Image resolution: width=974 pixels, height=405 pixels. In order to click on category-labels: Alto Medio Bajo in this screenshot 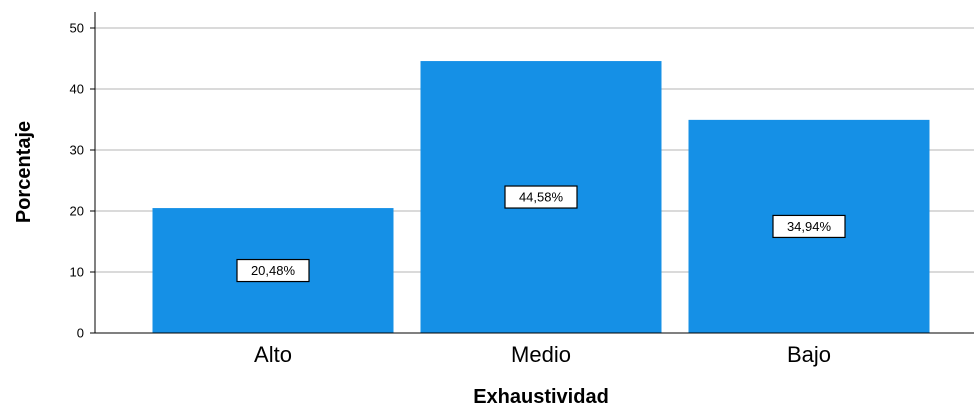, I will do `click(542, 354)`.